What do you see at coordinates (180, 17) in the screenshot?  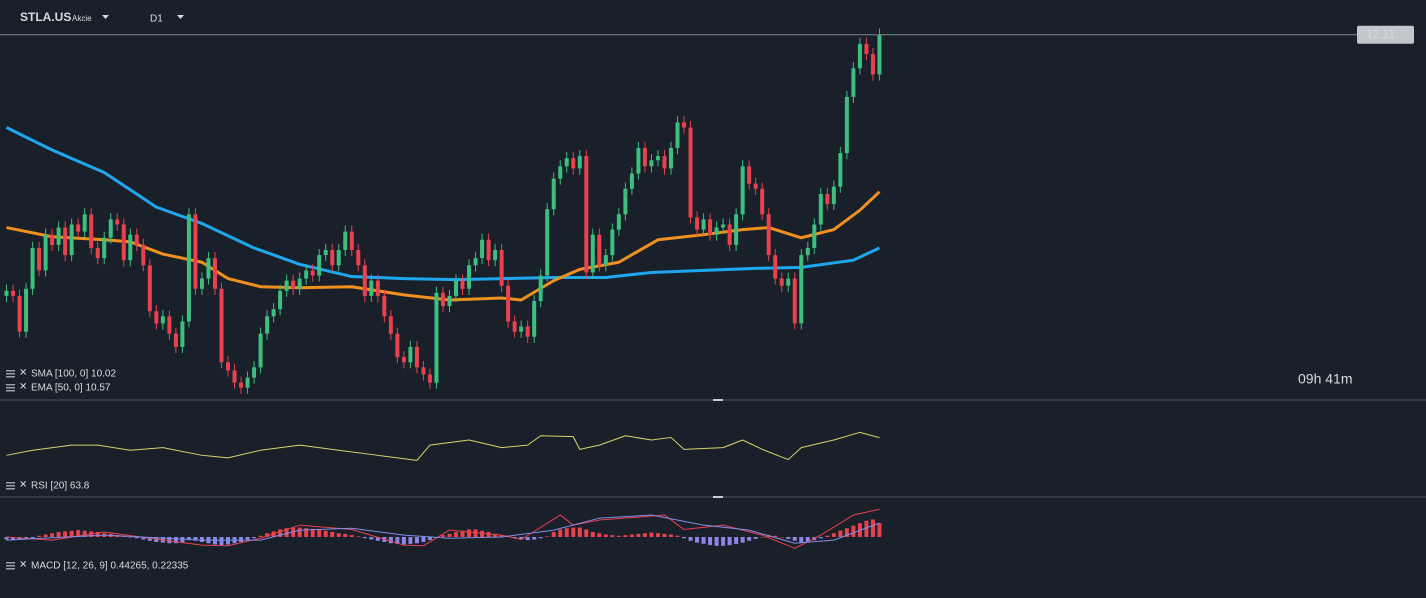 I see `timeframe-dropdown` at bounding box center [180, 17].